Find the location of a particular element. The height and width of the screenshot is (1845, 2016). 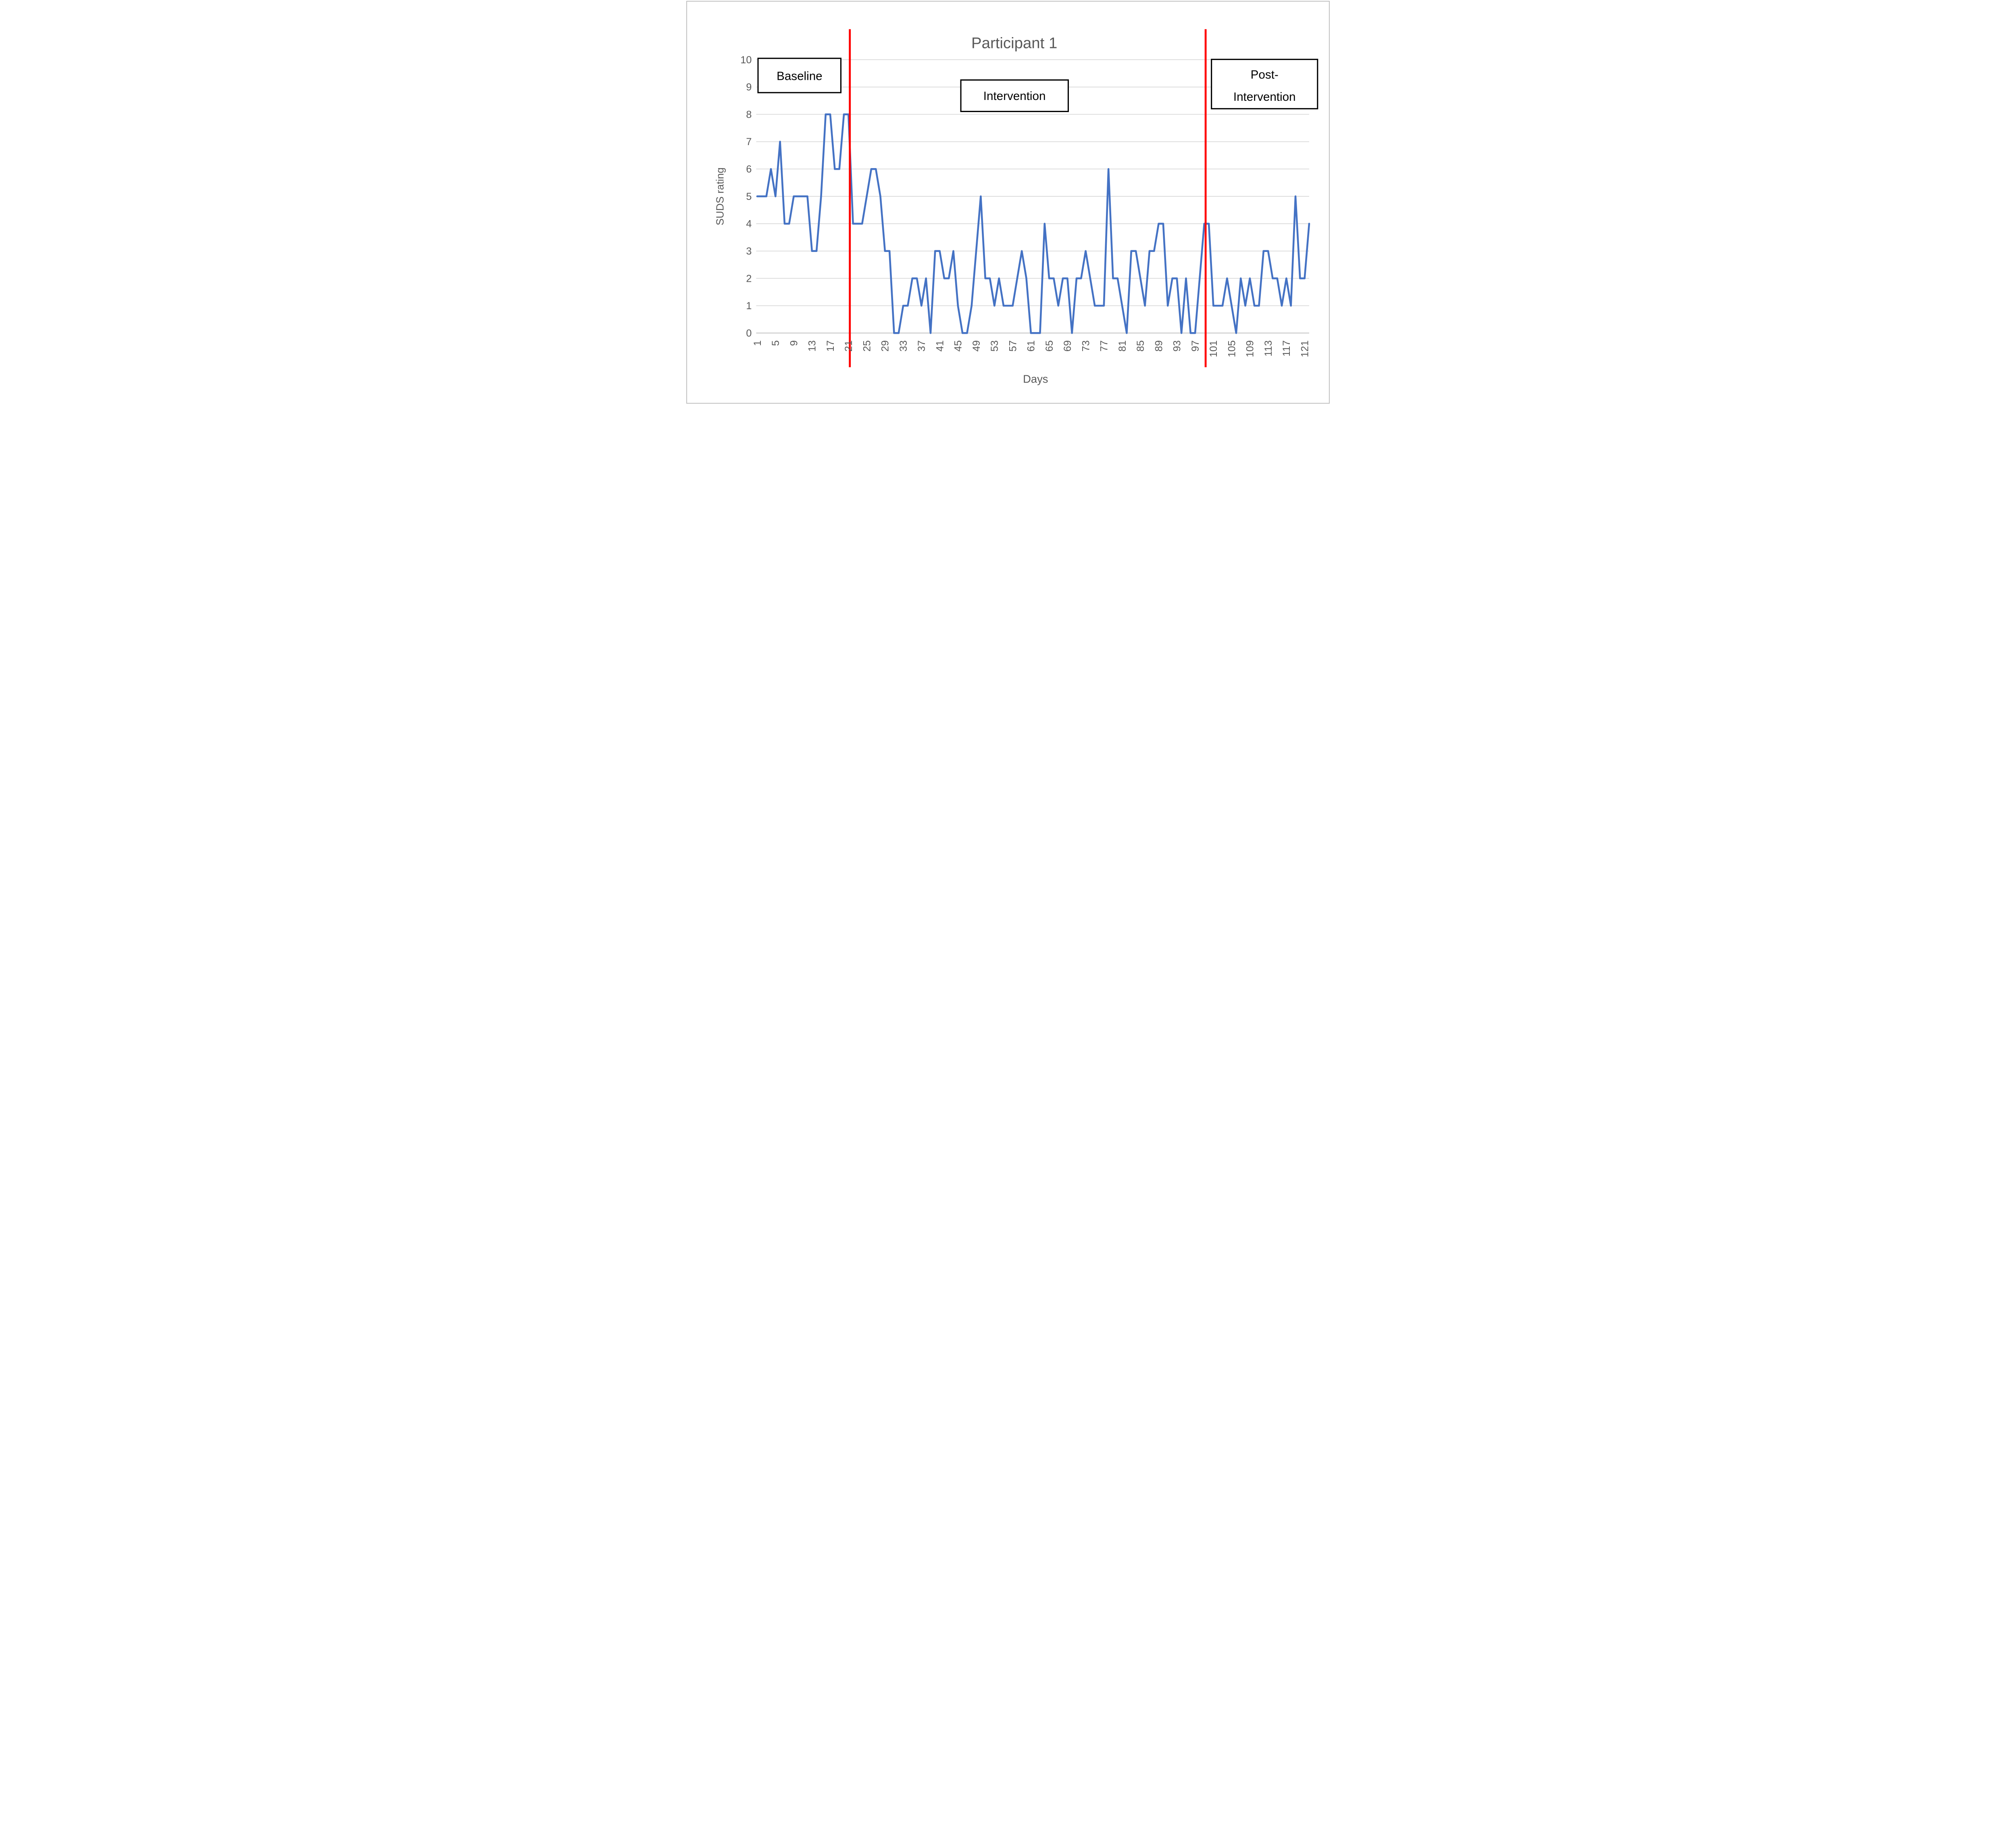

x-tick-label-109: 109 is located at coordinates (1250, 348).